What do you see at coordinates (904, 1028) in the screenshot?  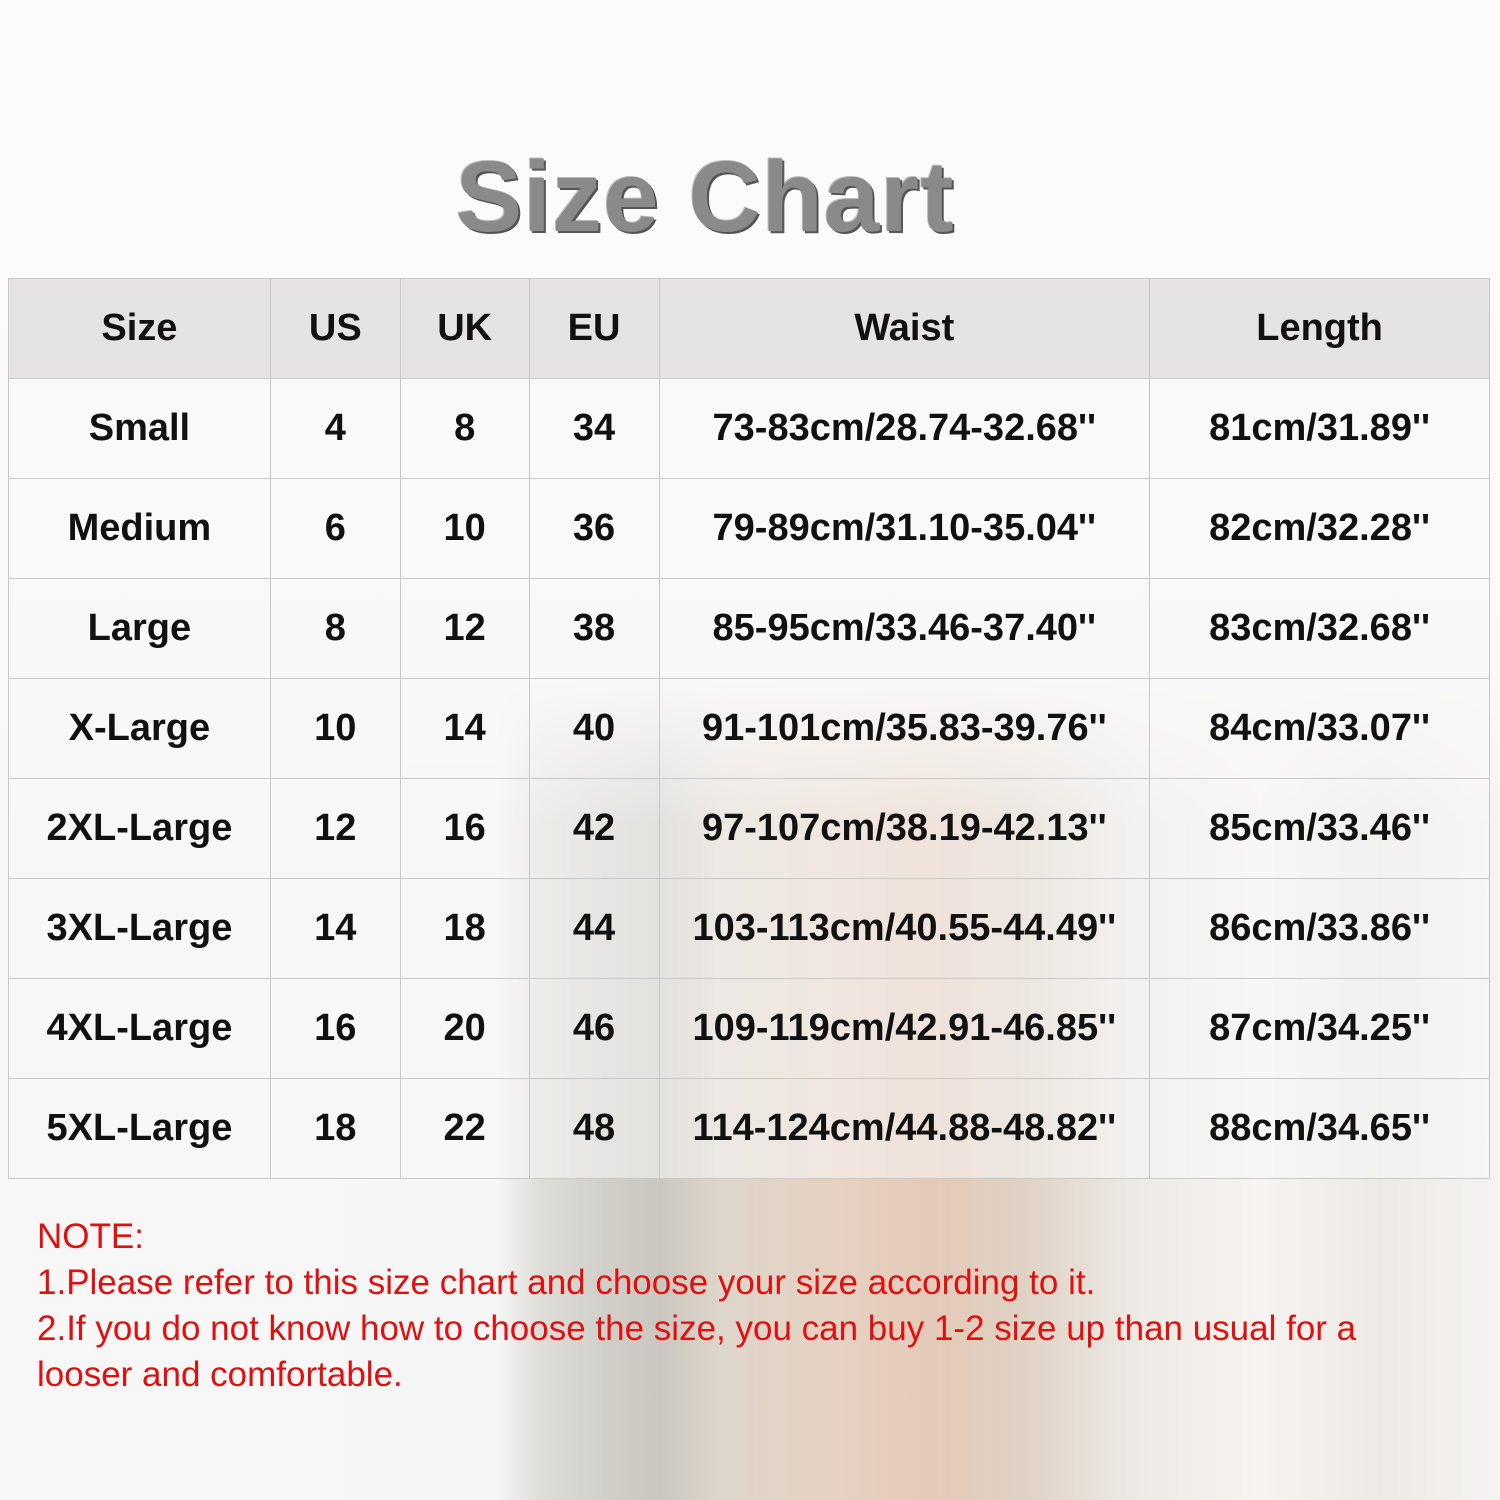 I see `table-cell: 109-119cm/42.91-46.85''` at bounding box center [904, 1028].